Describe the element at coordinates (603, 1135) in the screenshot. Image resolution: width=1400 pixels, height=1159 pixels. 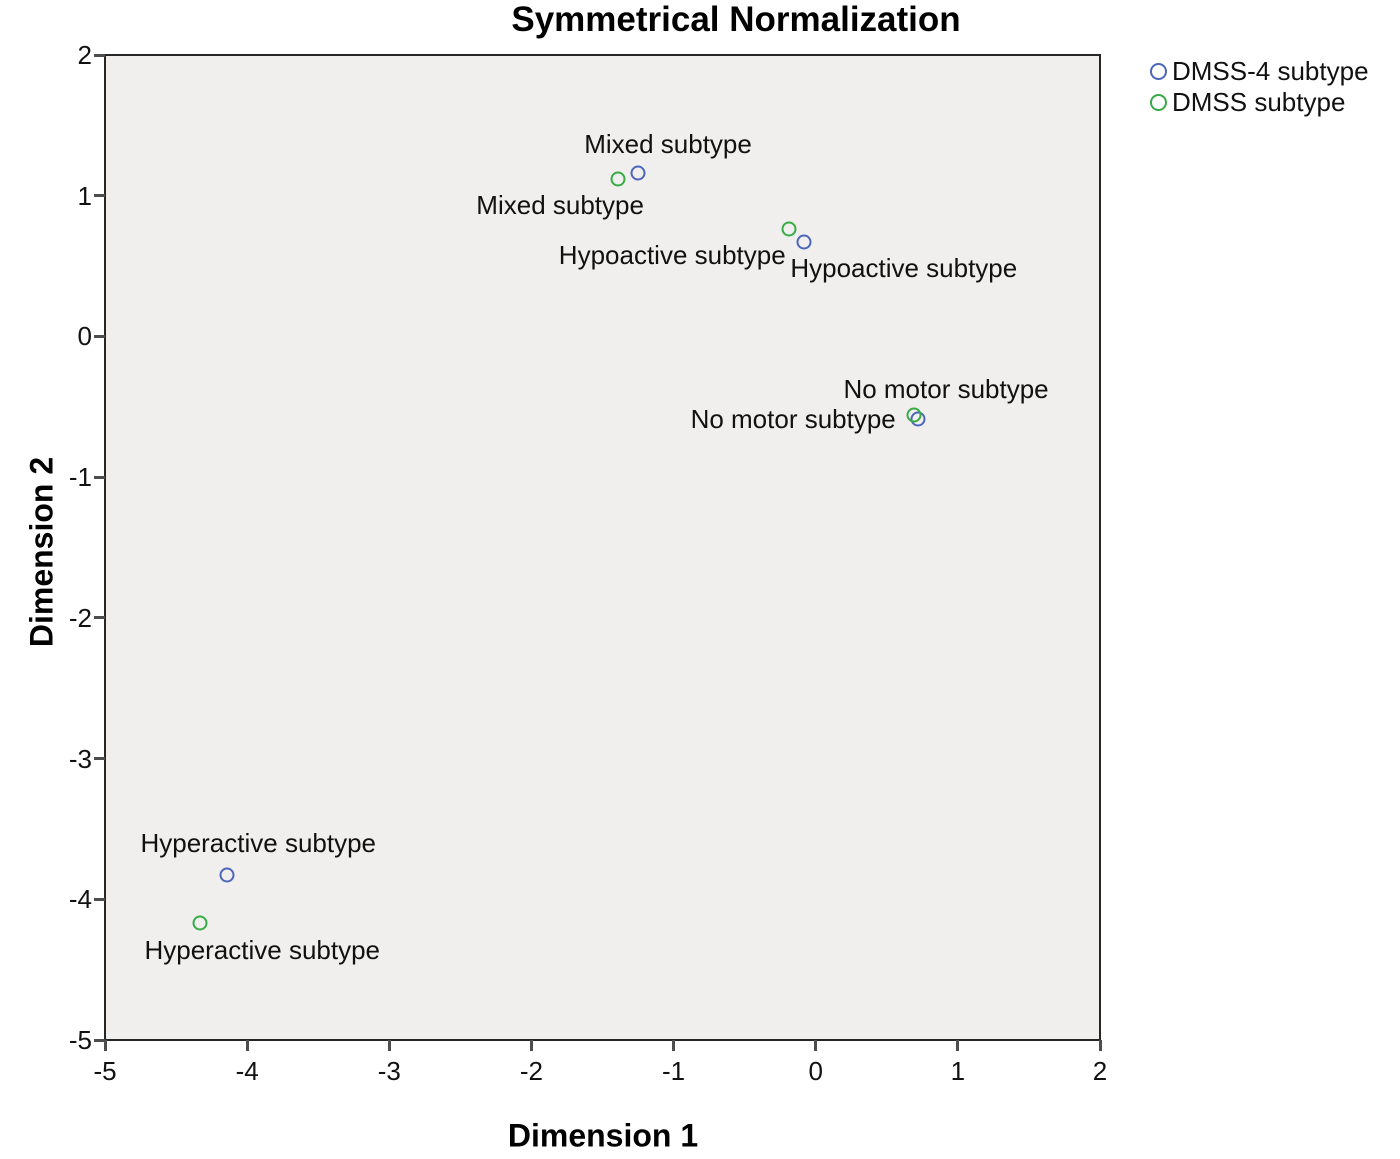
I see `x-axis-title: Dimension 1` at that location.